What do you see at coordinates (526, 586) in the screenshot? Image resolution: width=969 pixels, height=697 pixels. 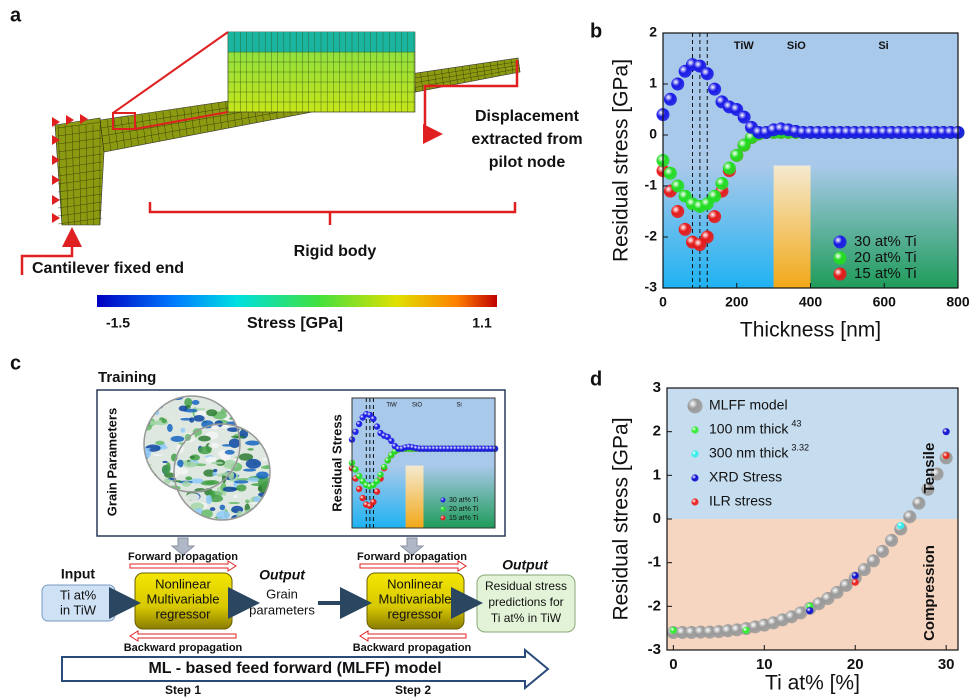 I see `output-text: Residual stress` at bounding box center [526, 586].